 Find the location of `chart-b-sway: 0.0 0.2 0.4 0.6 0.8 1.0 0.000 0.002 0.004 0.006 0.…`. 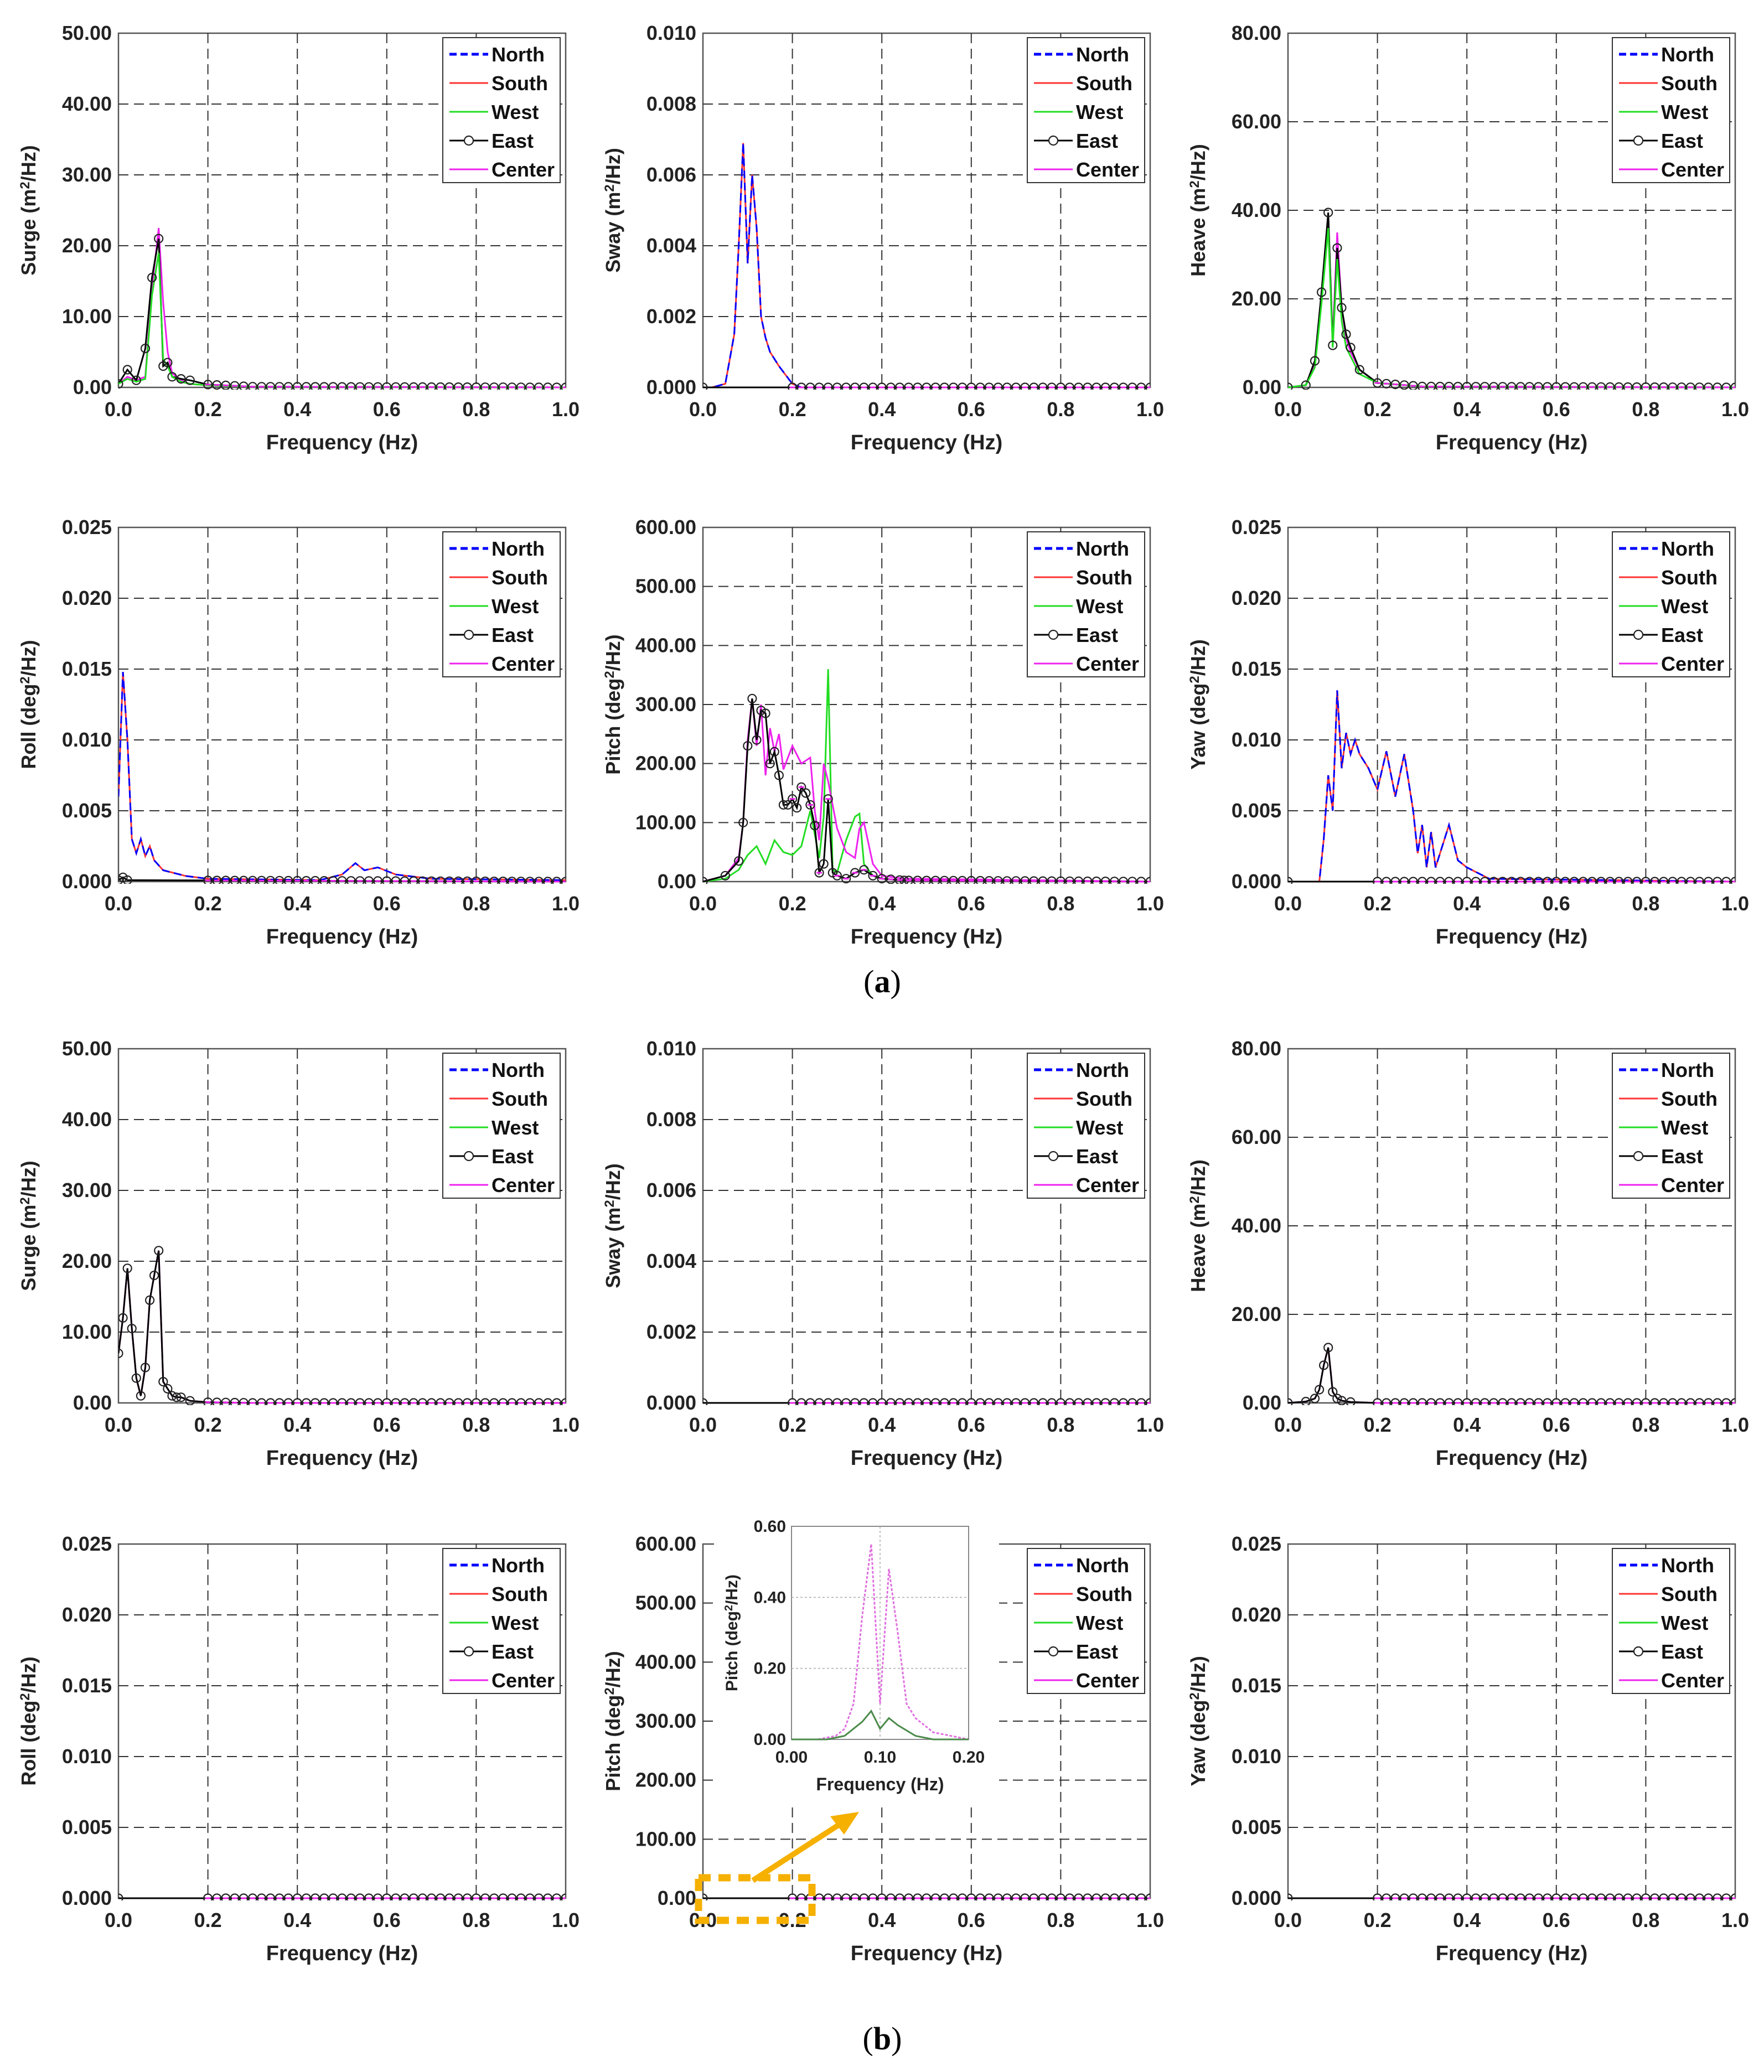

chart-b-sway: 0.0 0.2 0.4 0.6 0.8 1.0 0.000 0.002 0.004 0.006 0.… is located at coordinates (883, 1253).